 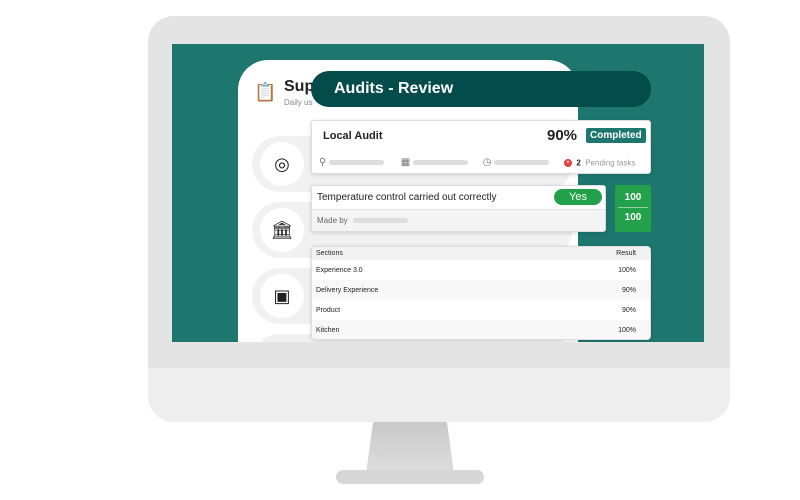 I want to click on error-icon: ×, so click(x=567, y=162).